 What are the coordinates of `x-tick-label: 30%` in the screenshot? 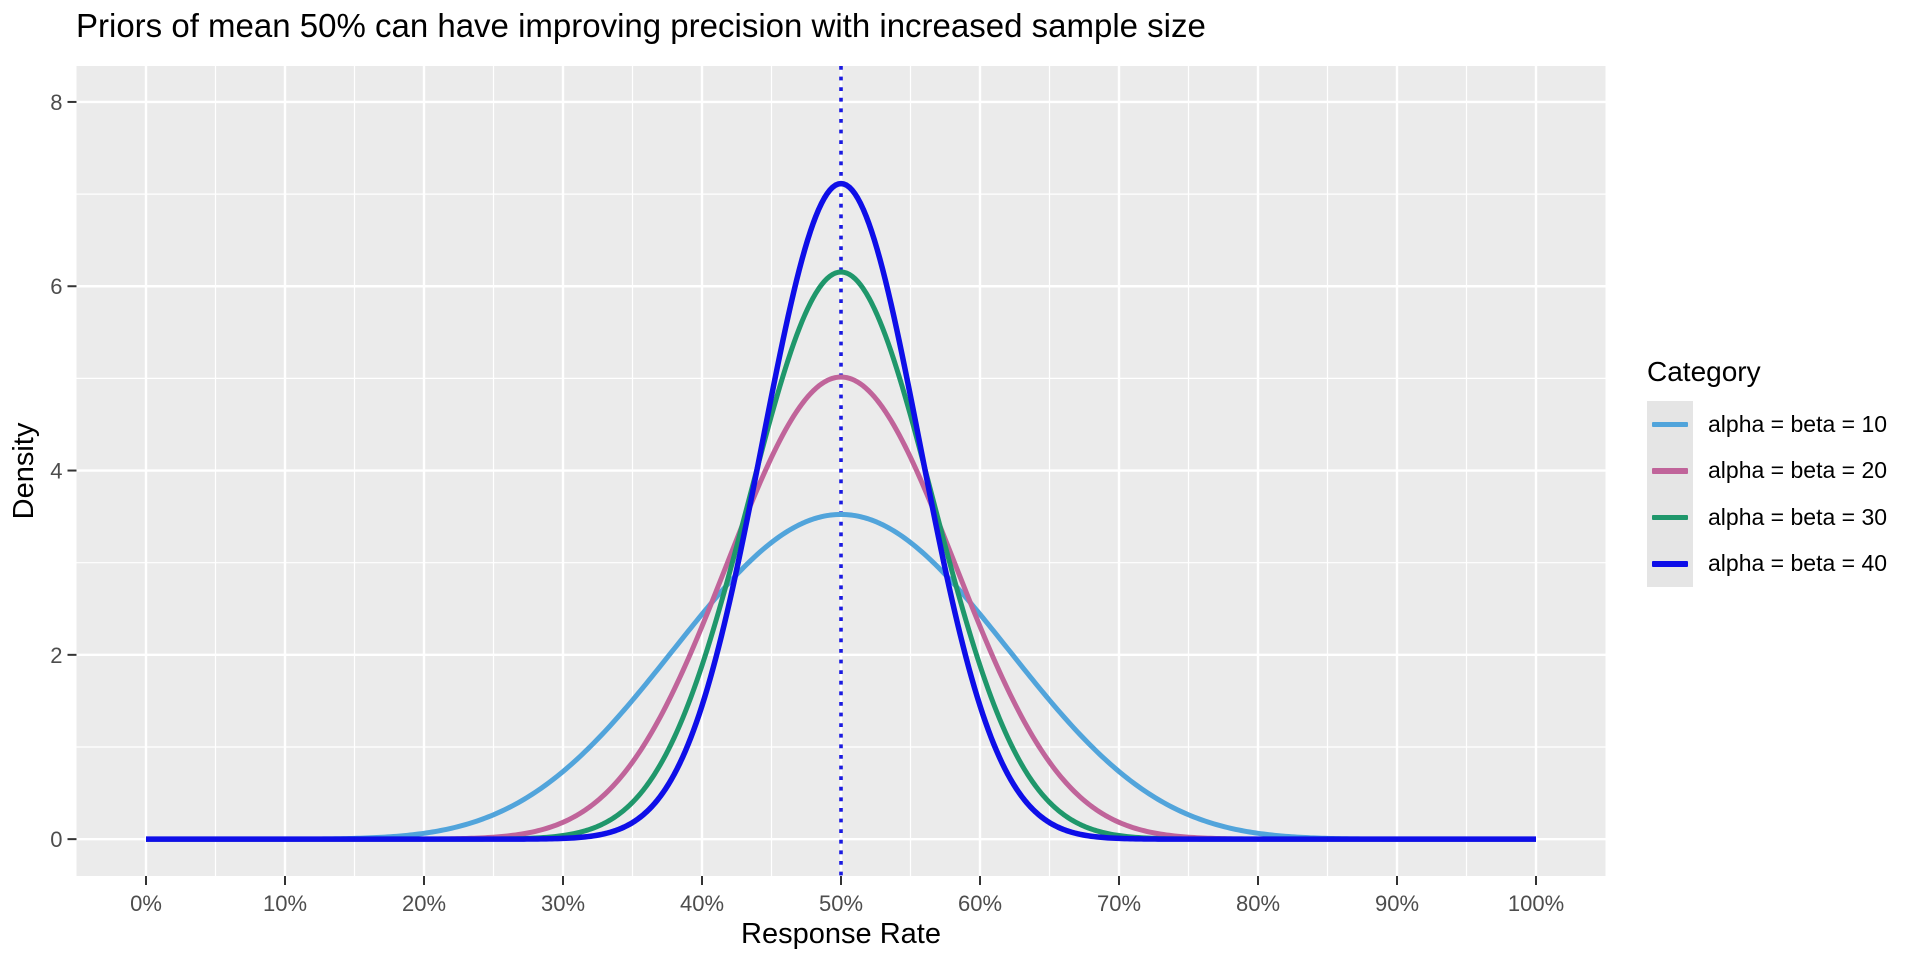 It's located at (563, 903).